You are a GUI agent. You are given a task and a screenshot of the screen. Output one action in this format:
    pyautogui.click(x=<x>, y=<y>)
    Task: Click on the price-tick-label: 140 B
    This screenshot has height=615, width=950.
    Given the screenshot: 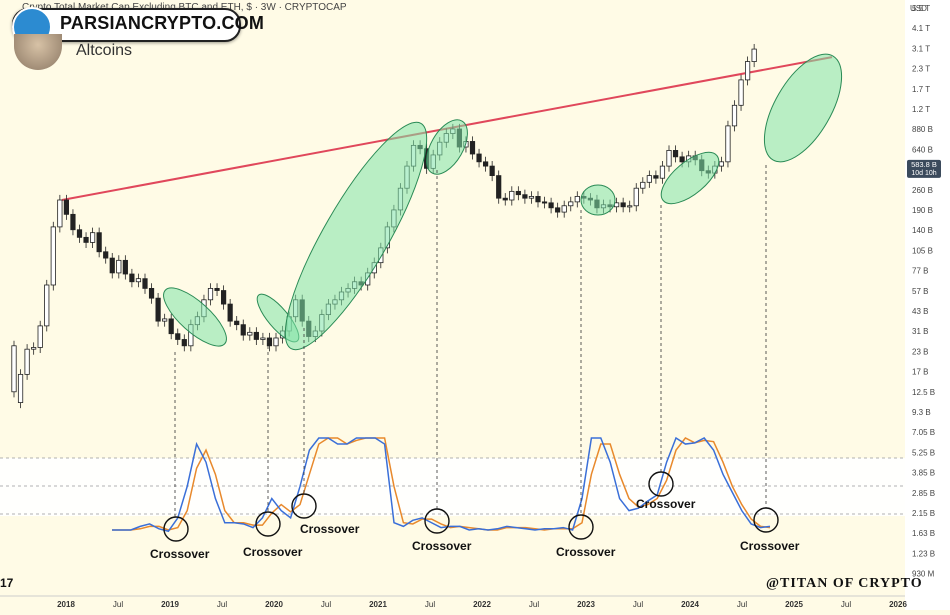 What is the action you would take?
    pyautogui.click(x=922, y=230)
    